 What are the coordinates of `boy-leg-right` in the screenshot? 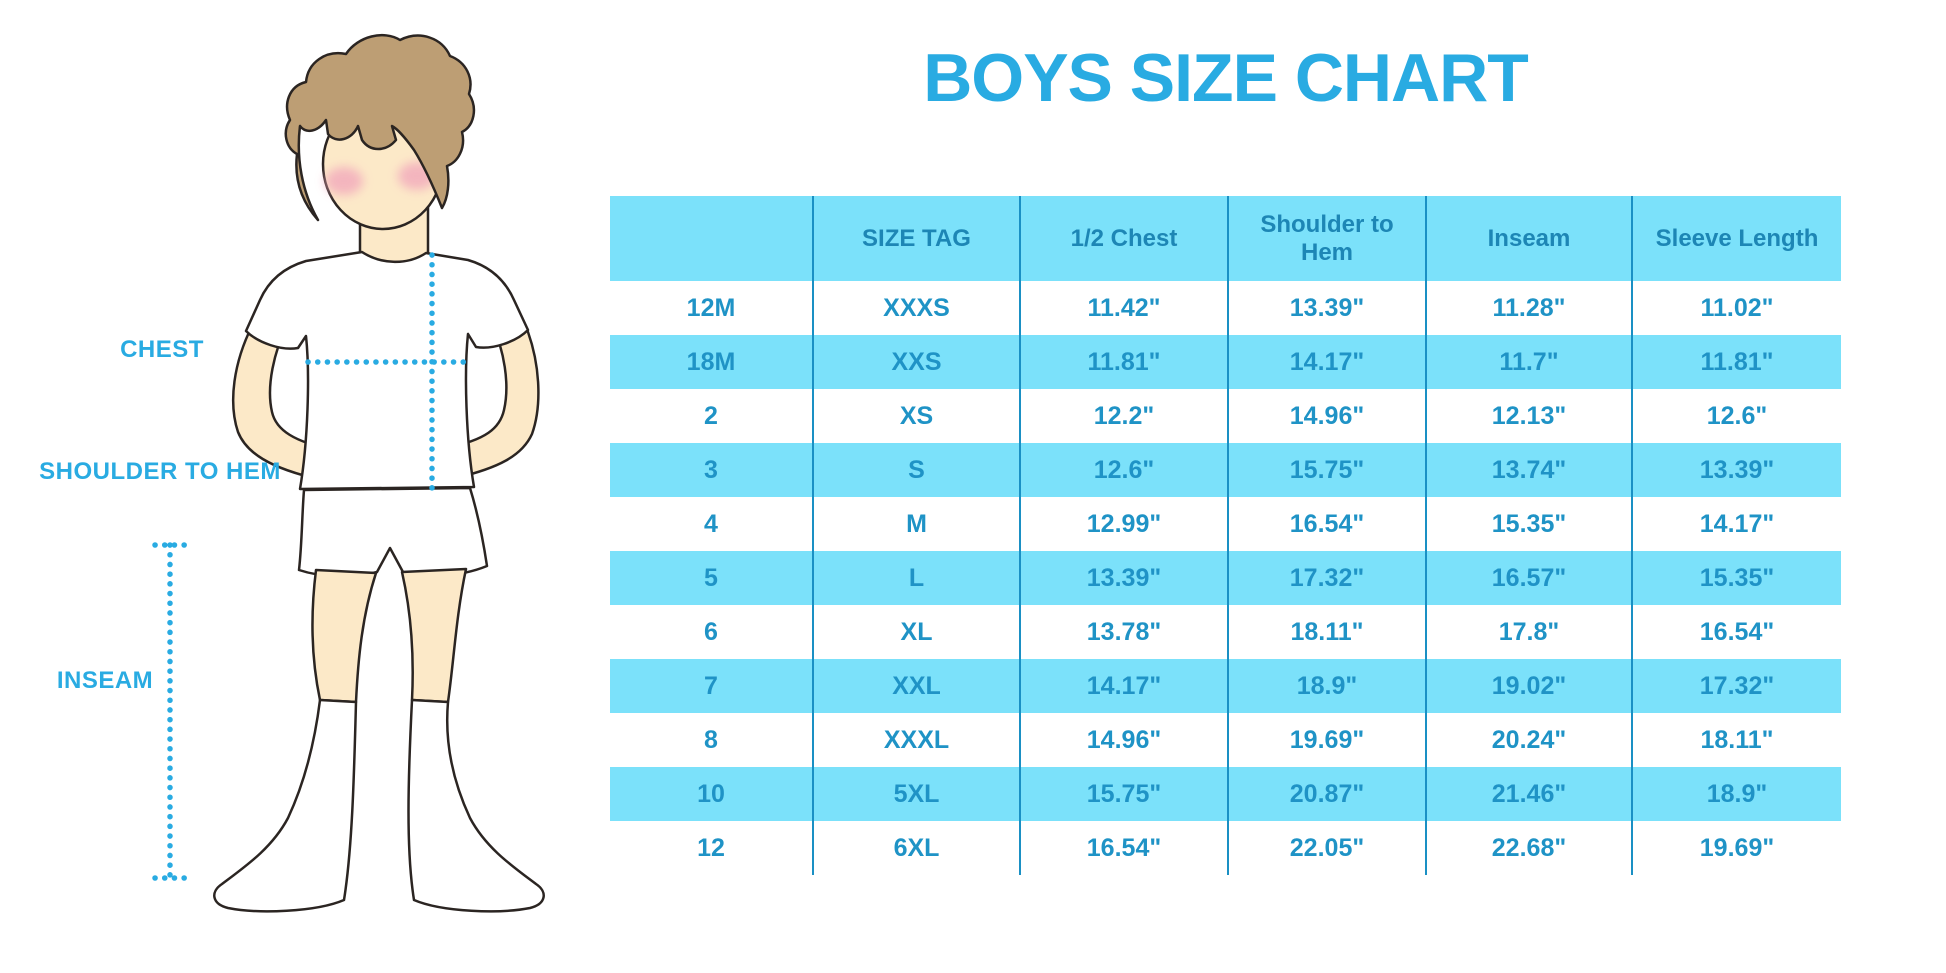 It's located at (434, 635).